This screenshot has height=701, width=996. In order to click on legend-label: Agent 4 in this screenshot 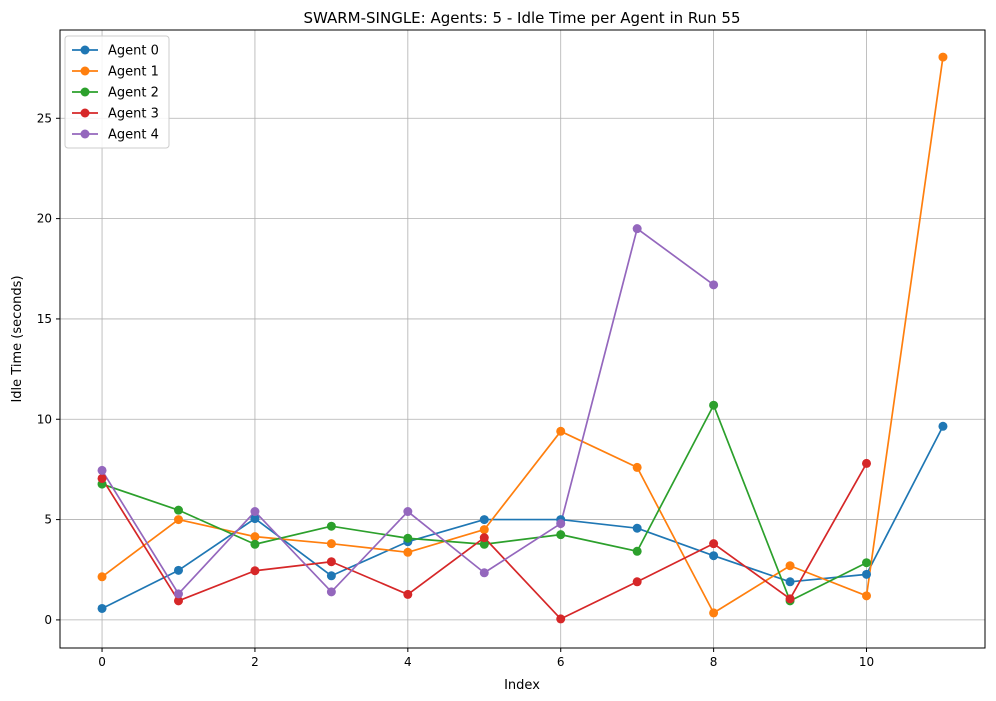, I will do `click(133, 135)`.